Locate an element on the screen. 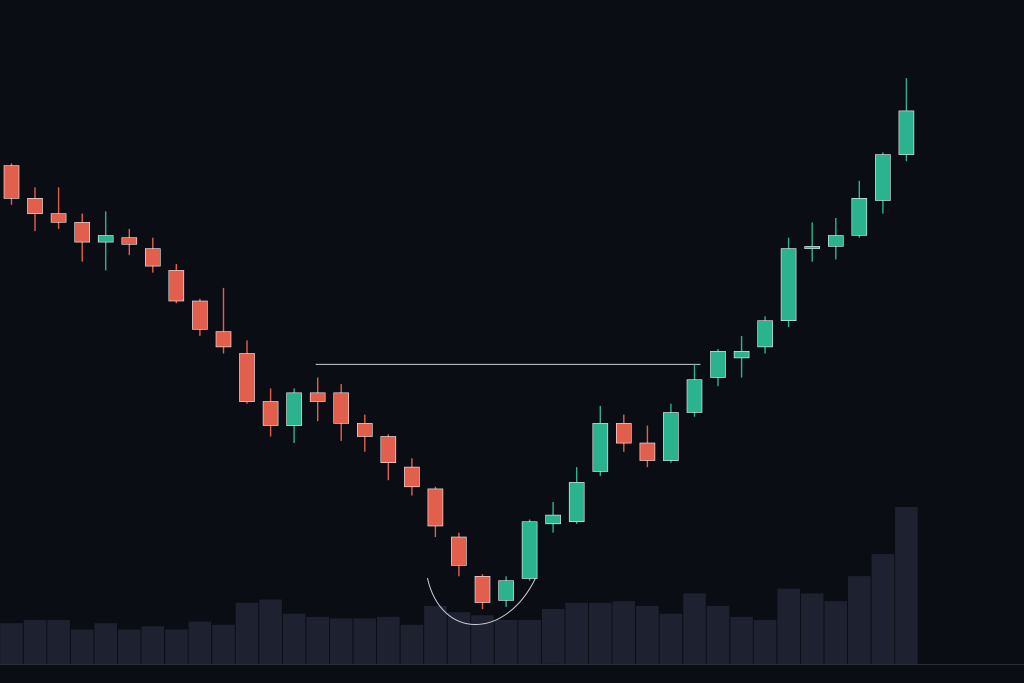  annotations is located at coordinates (508, 494).